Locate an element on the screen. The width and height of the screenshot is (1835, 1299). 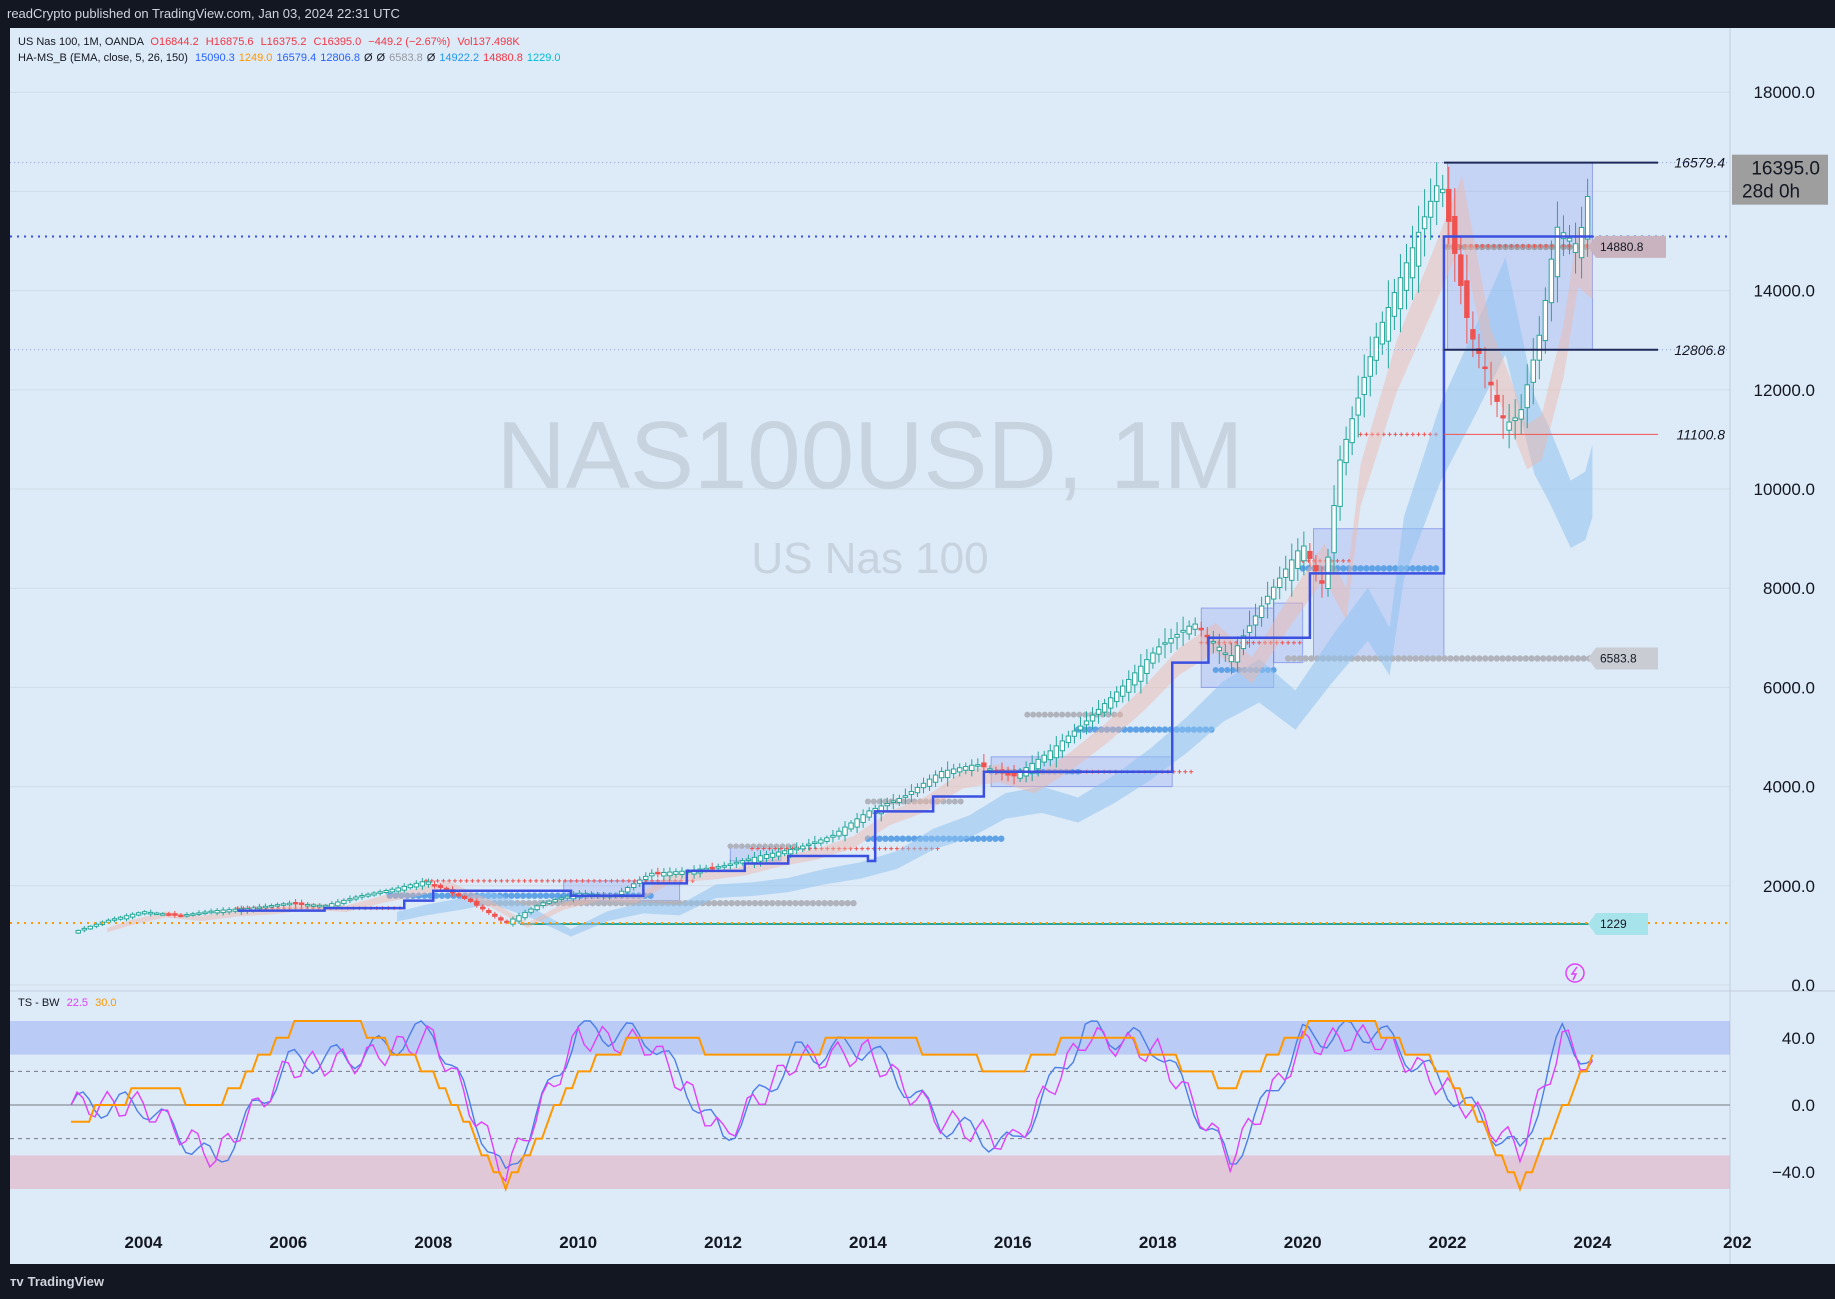
tradingview-logo: ᴛᴠ TradingView is located at coordinates (57, 1281).